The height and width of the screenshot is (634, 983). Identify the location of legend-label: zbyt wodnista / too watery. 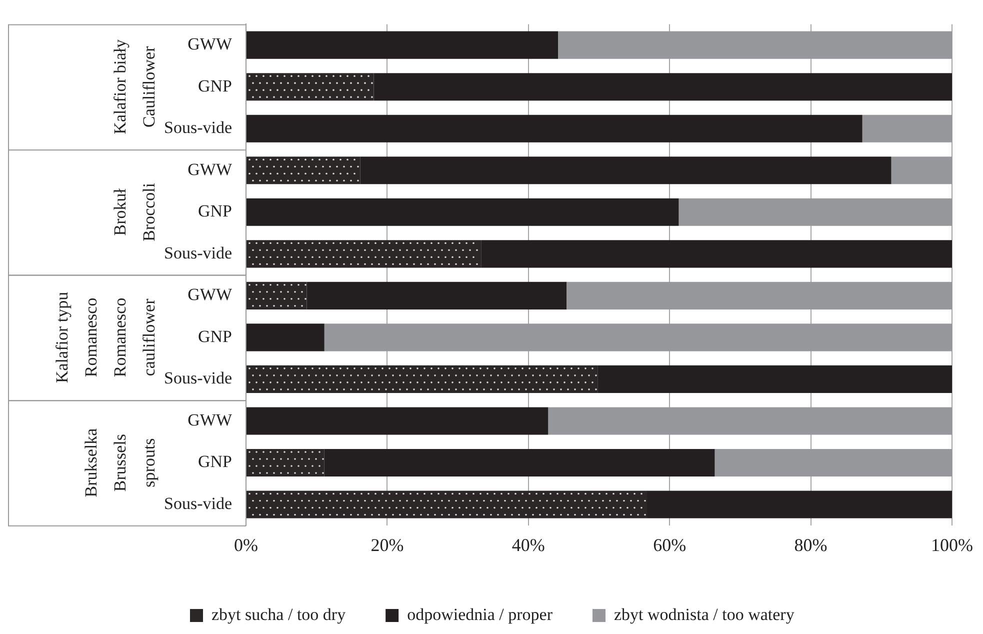
(704, 614).